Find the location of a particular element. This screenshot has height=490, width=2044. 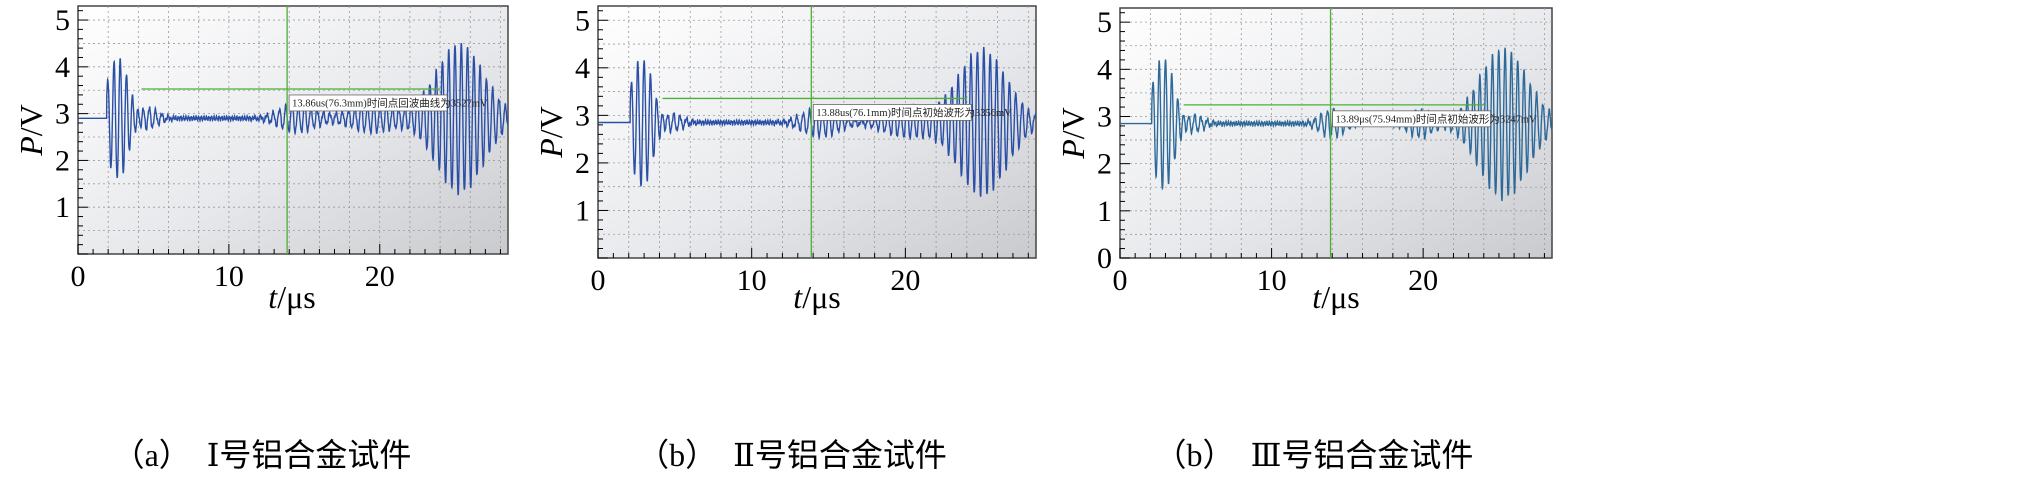

caption-a: （a） Ⅰ号铝合金试件 is located at coordinates (262, 453).